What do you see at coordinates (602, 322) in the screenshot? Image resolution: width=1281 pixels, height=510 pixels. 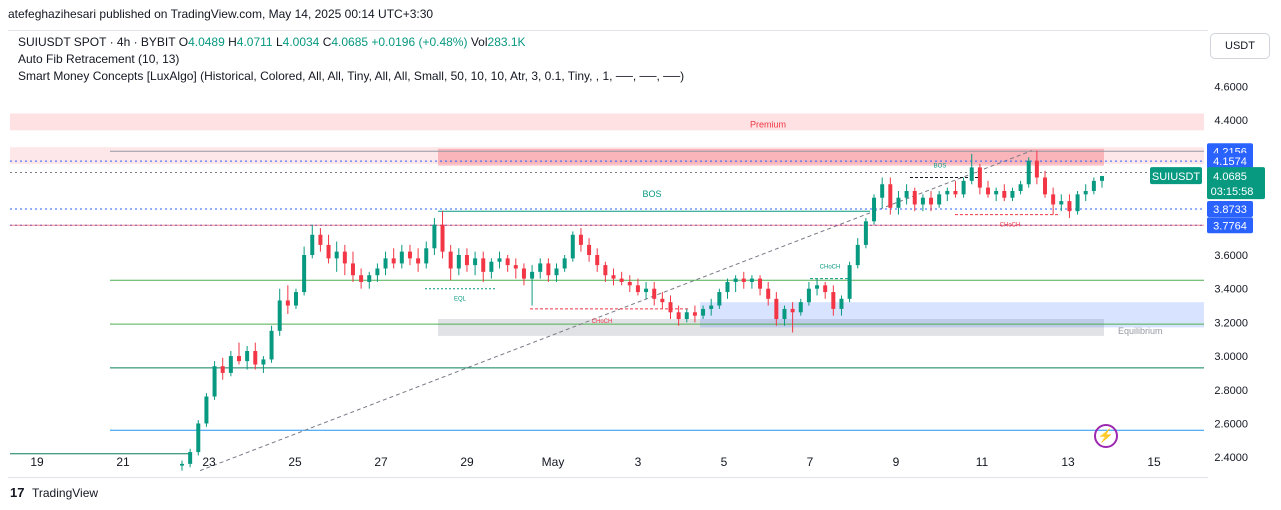 I see `choch-label-1: CHoCH` at bounding box center [602, 322].